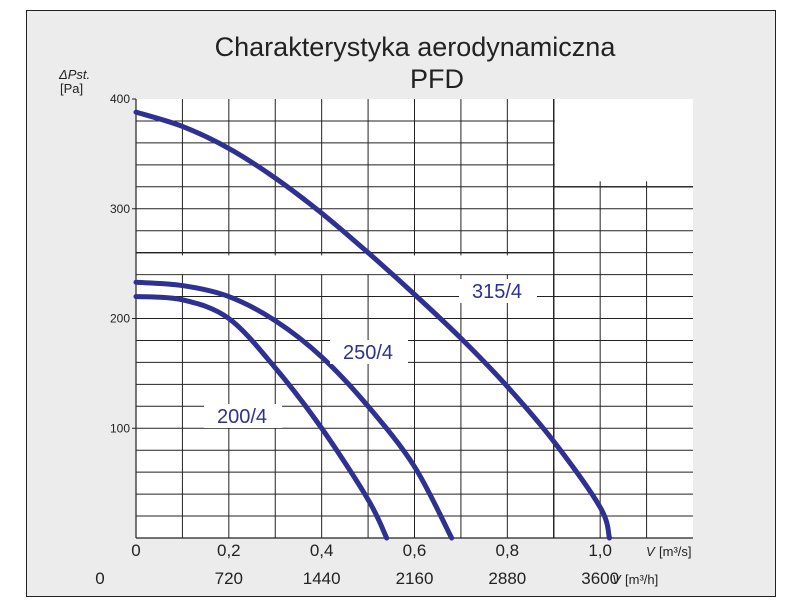  I want to click on x-tick-label: 1,0, so click(600, 550).